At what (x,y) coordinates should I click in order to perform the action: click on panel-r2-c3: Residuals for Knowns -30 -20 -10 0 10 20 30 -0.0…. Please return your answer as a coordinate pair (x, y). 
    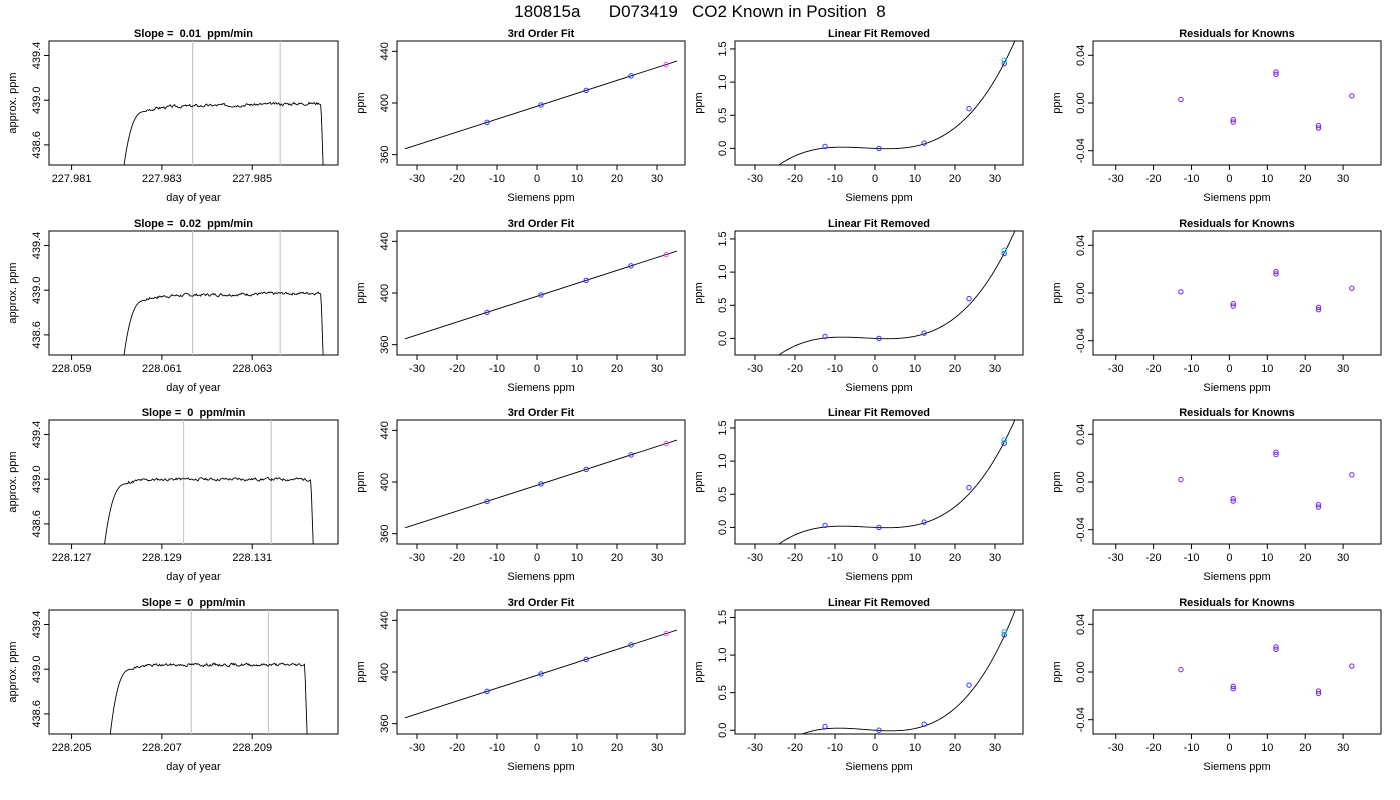
    Looking at the image, I should click on (1216, 495).